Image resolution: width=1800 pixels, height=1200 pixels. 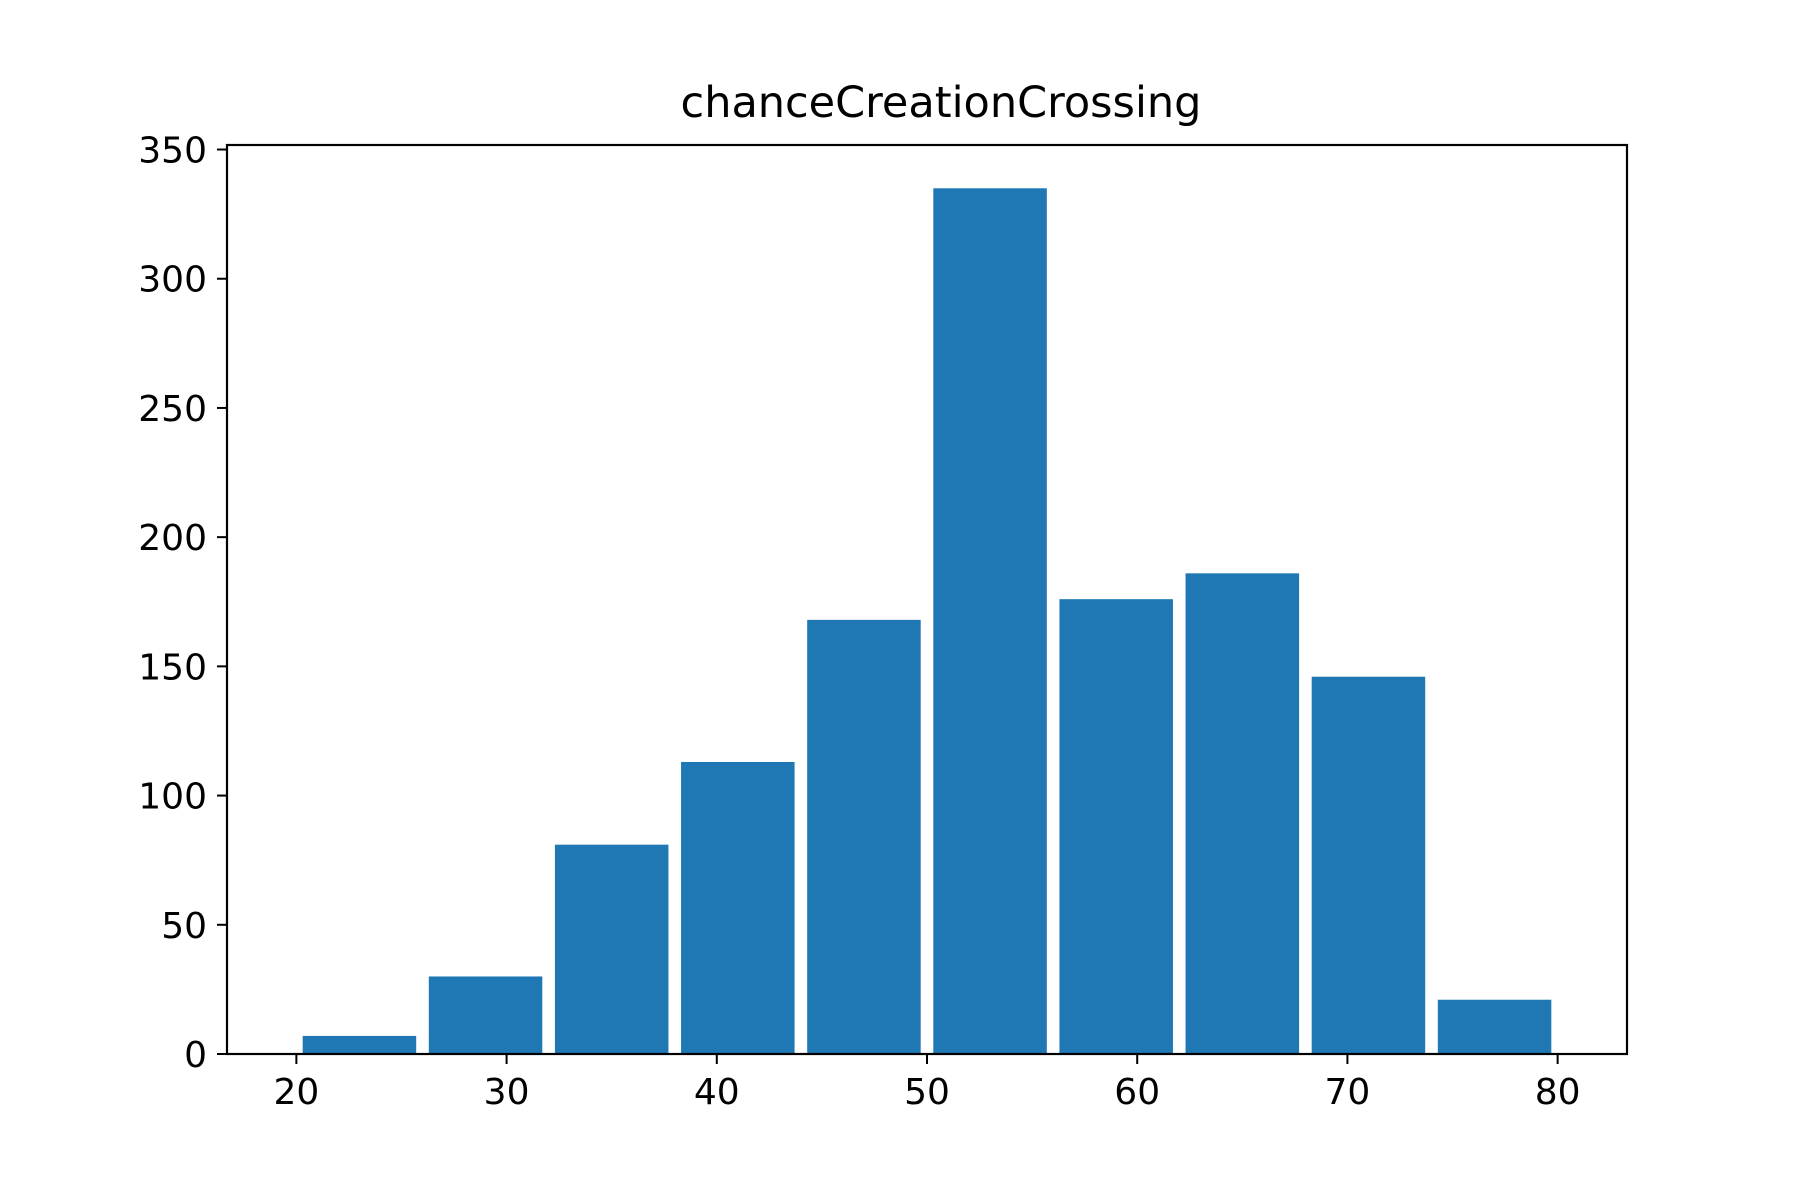 What do you see at coordinates (172, 667) in the screenshot?
I see `y-tick-label: 150` at bounding box center [172, 667].